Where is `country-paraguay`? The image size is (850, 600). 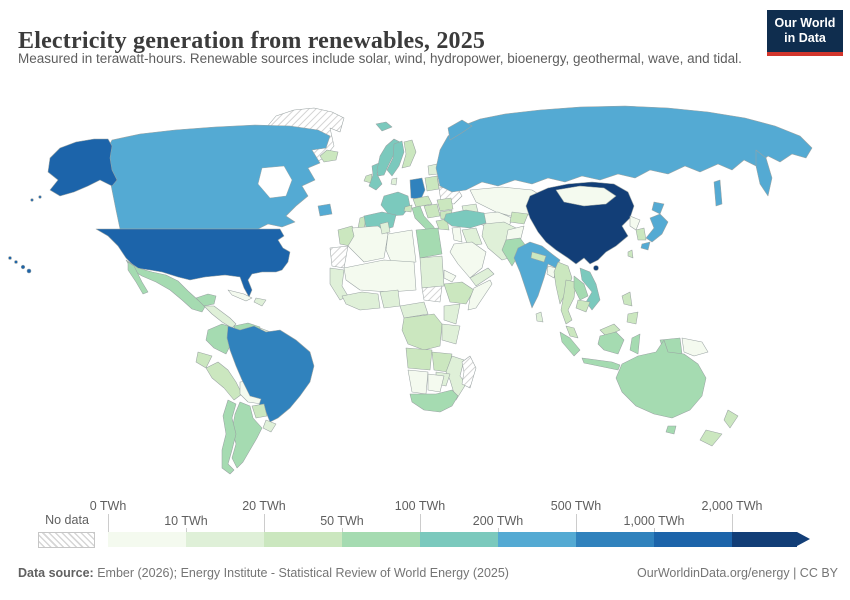
country-paraguay is located at coordinates (259, 411).